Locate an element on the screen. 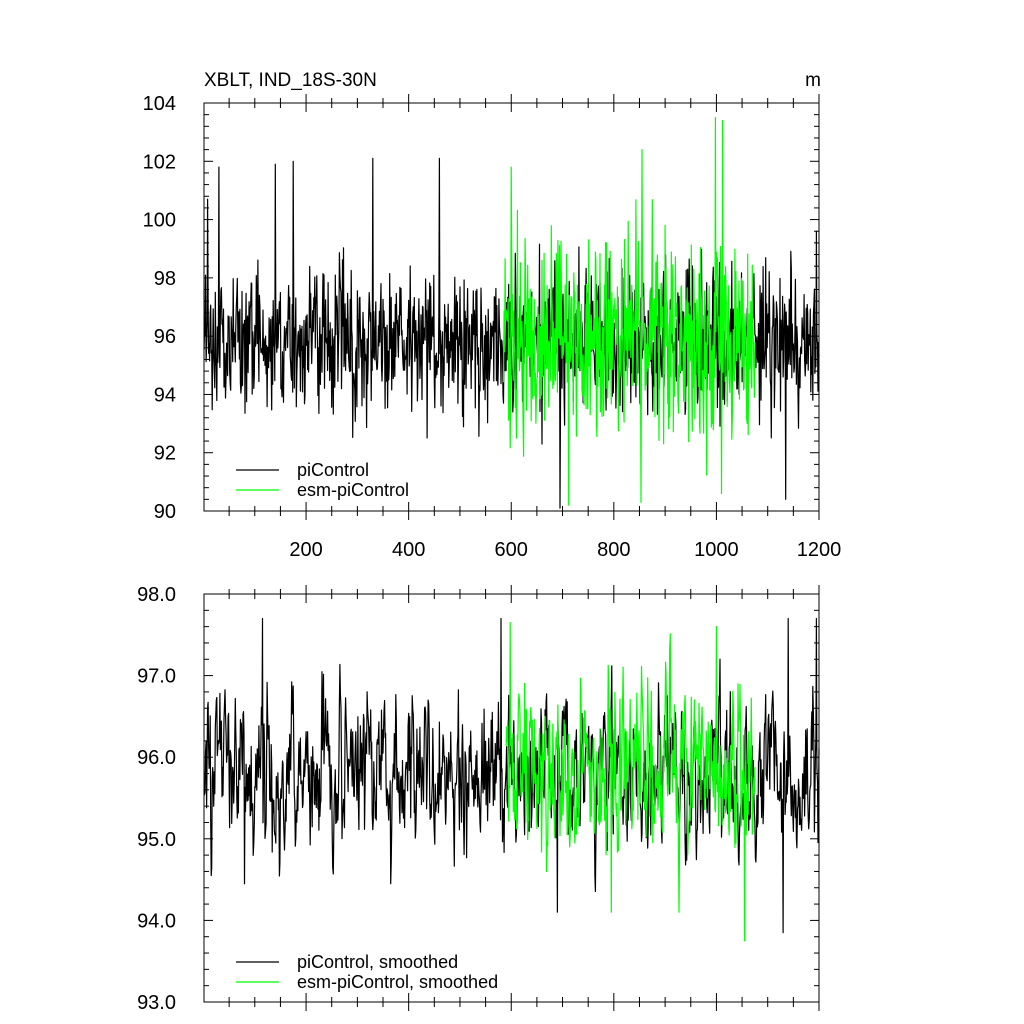 This screenshot has height=1024, width=1024. x-tick-label: 400 is located at coordinates (408, 550).